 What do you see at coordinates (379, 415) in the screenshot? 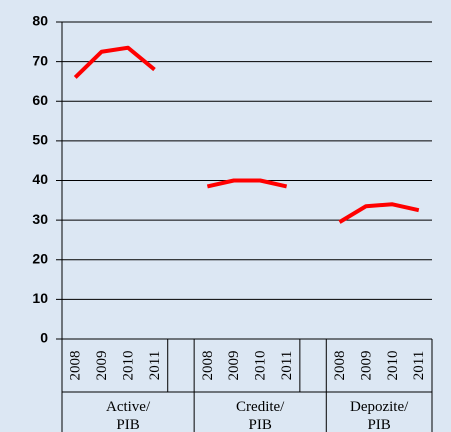
I see `group-label: Depozite/ PIB` at bounding box center [379, 415].